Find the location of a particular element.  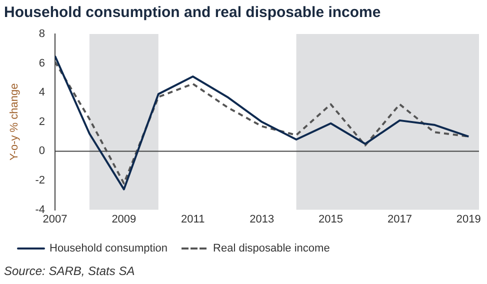

x-tick-label: 2017 is located at coordinates (399, 219).